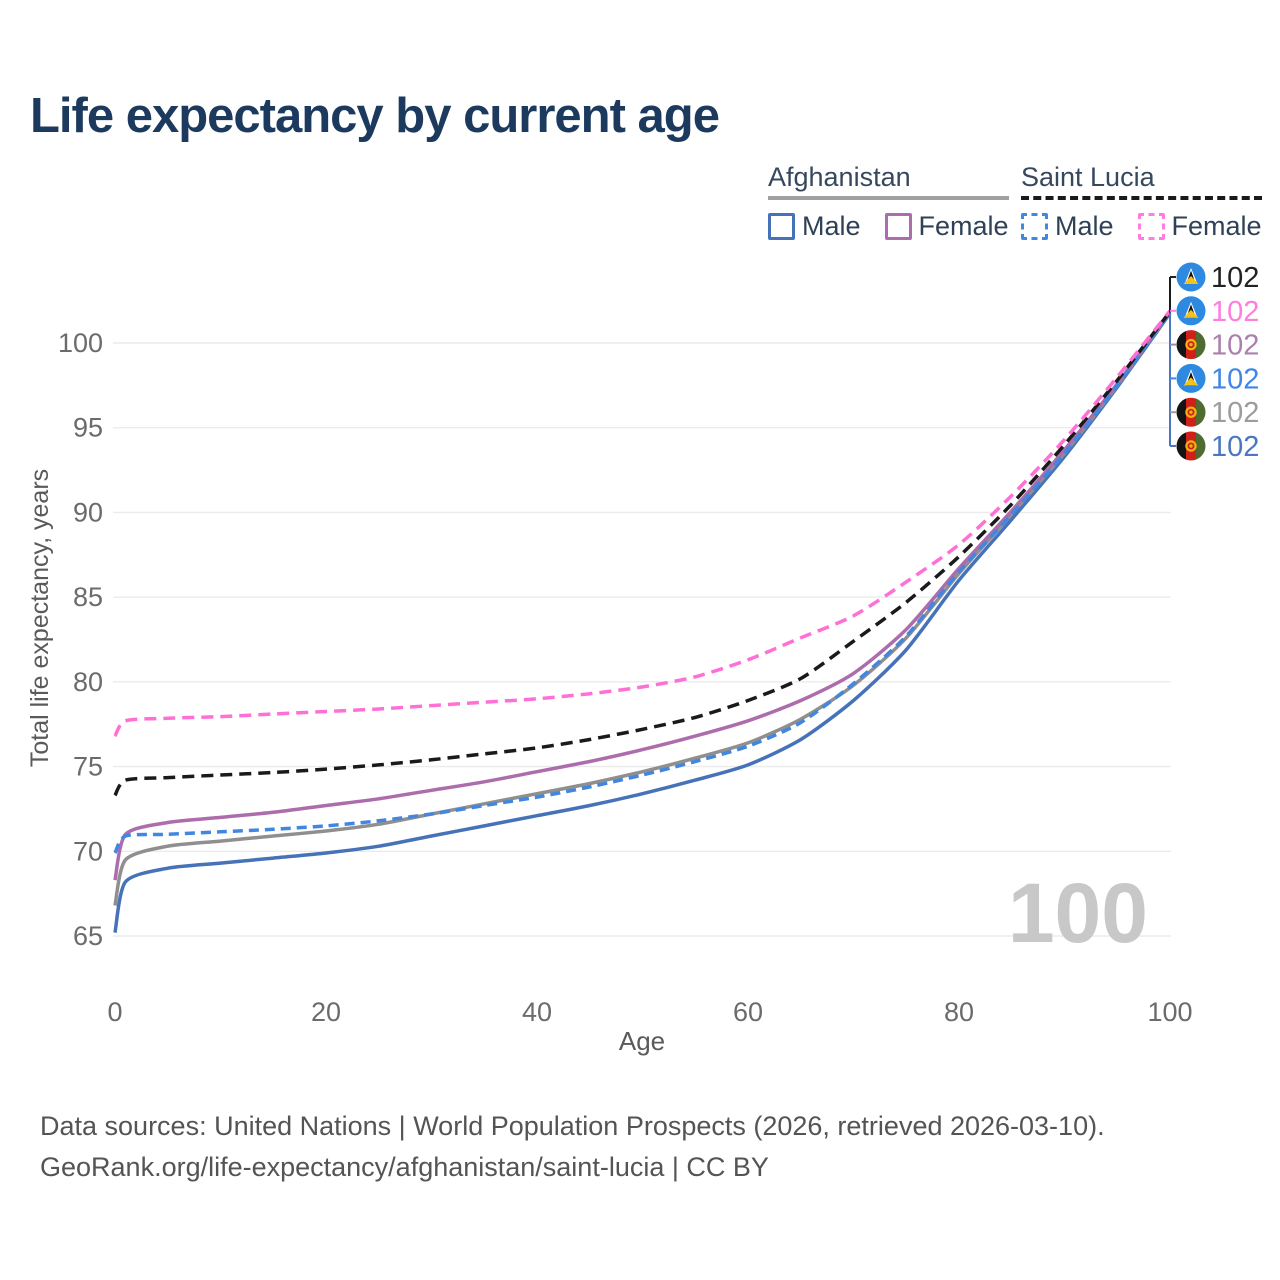 This screenshot has height=1280, width=1280. What do you see at coordinates (88, 767) in the screenshot?
I see `svg-text: 75` at bounding box center [88, 767].